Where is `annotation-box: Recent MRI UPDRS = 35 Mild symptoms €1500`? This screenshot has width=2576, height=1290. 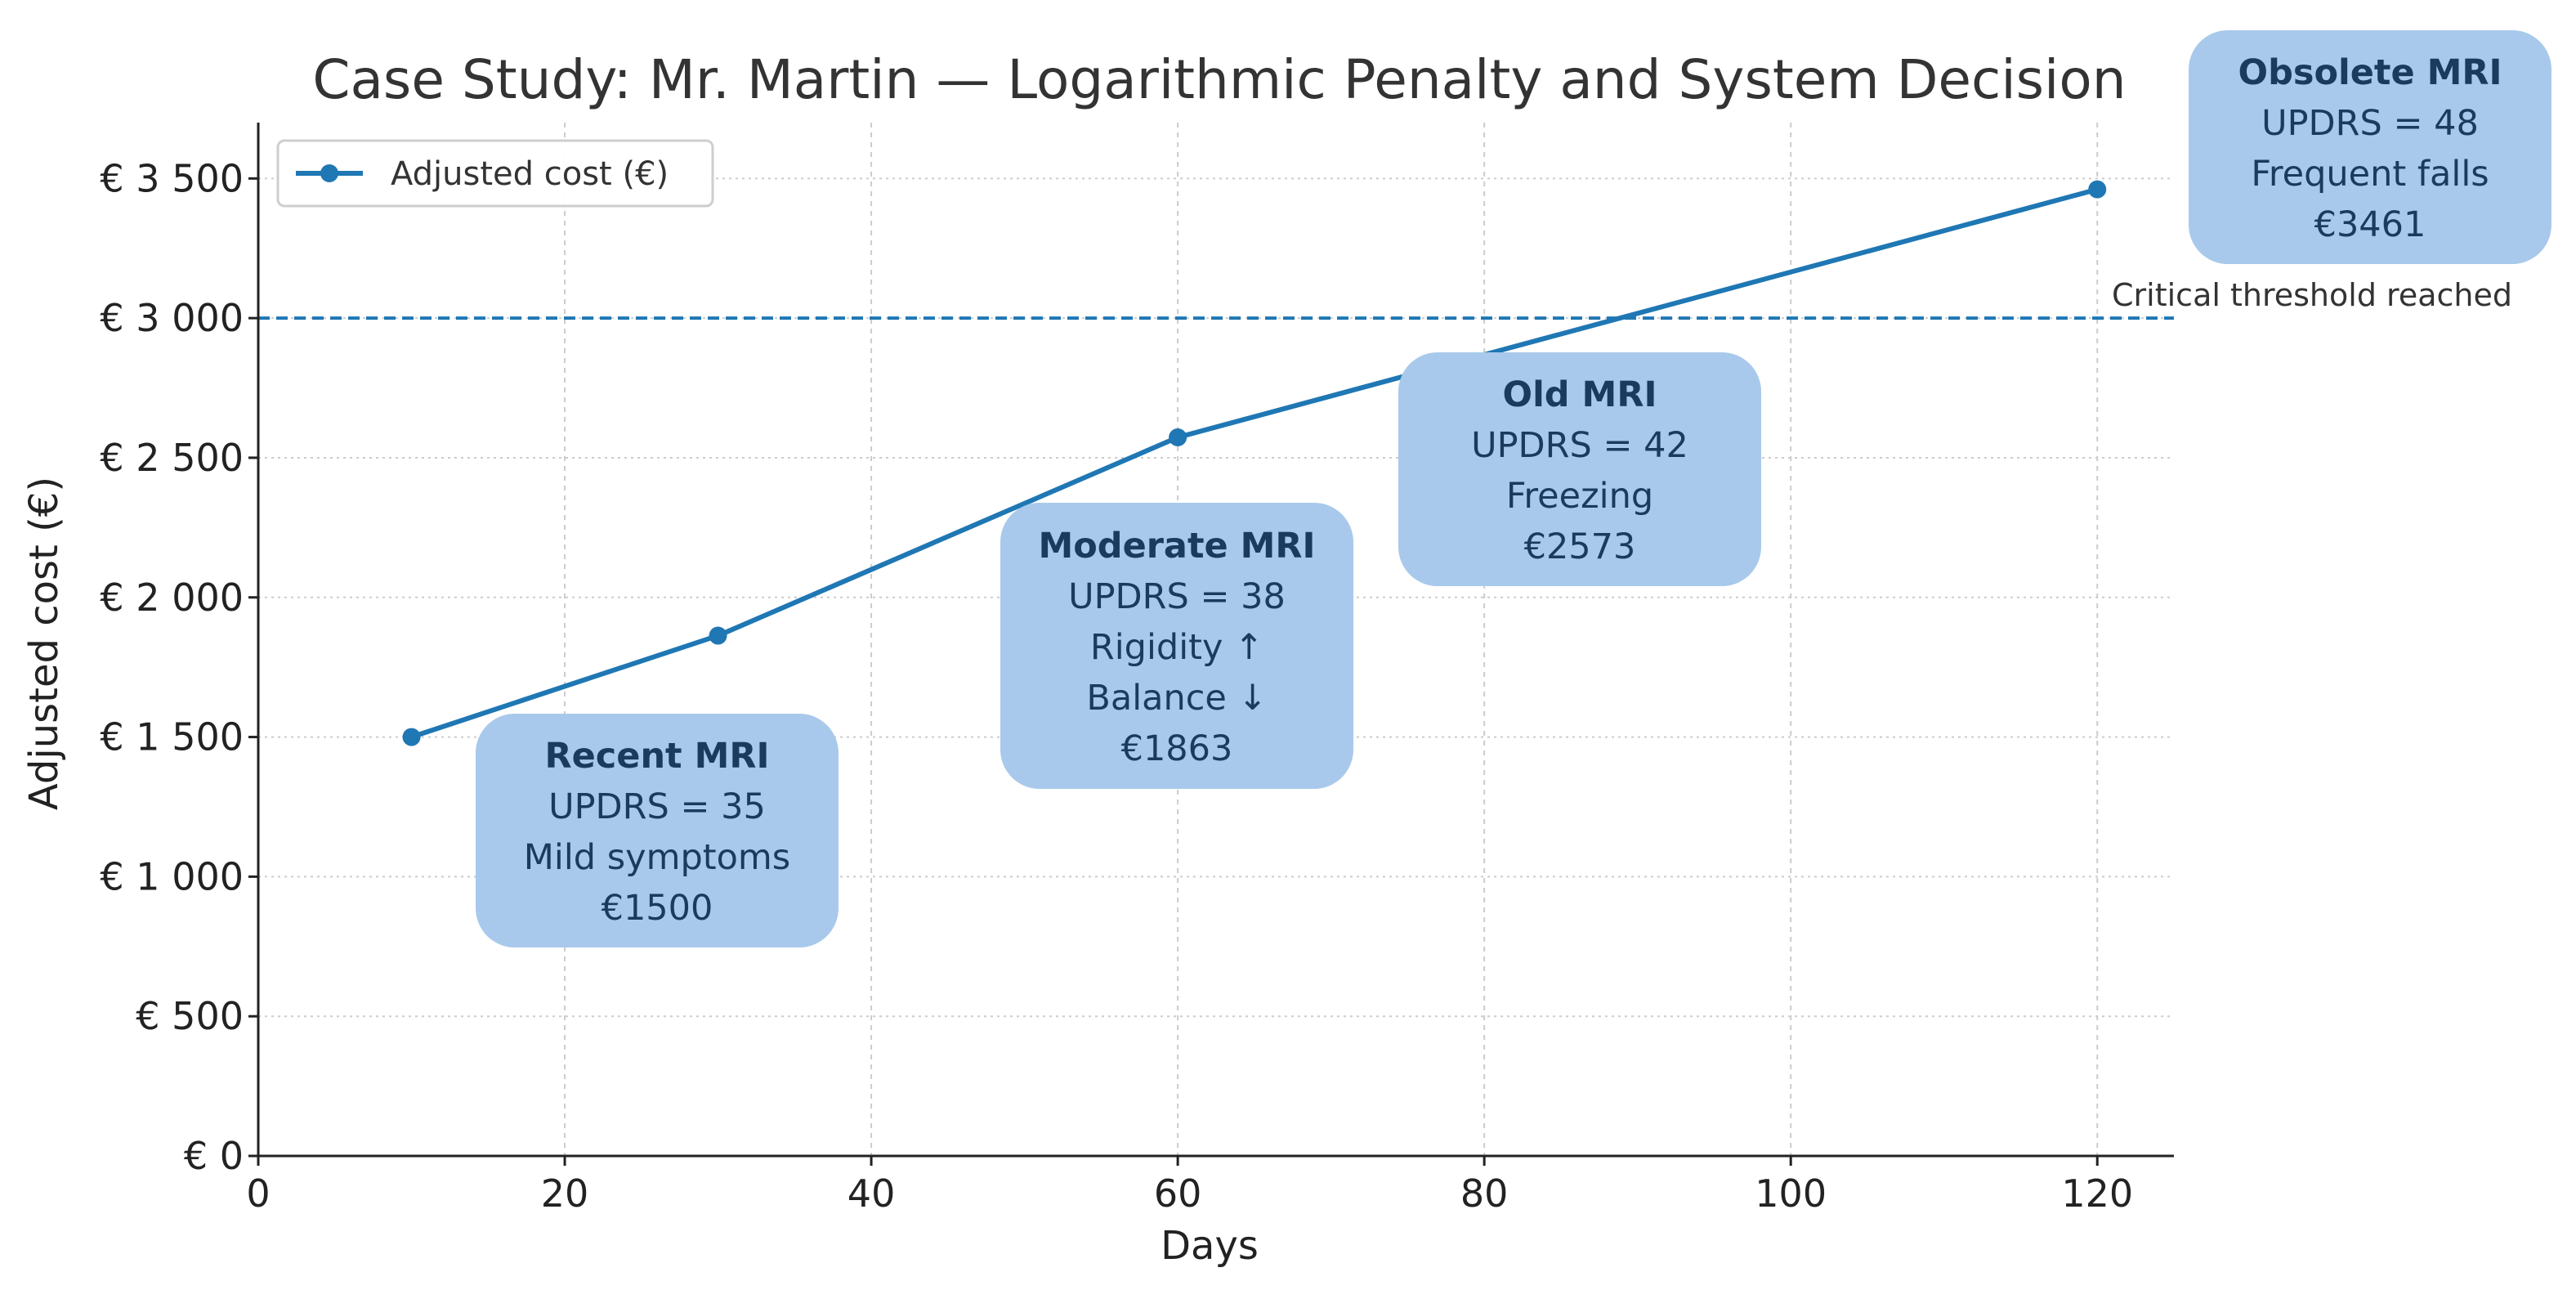
annotation-box: Recent MRI UPDRS = 35 Mild symptoms €1500 is located at coordinates (657, 830).